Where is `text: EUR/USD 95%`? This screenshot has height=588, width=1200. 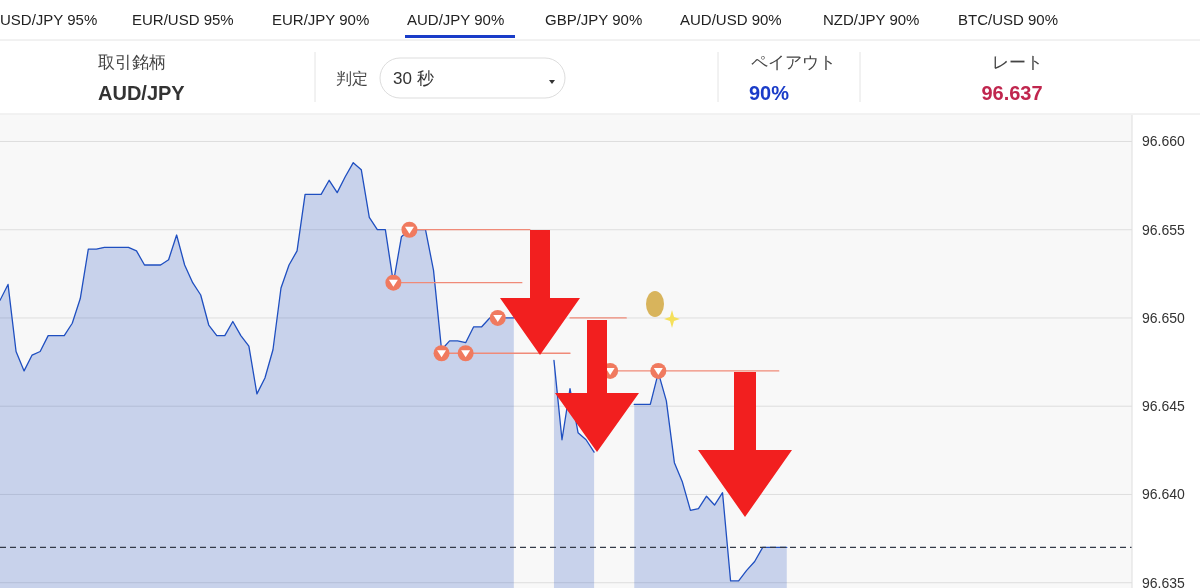 text: EUR/USD 95% is located at coordinates (183, 19).